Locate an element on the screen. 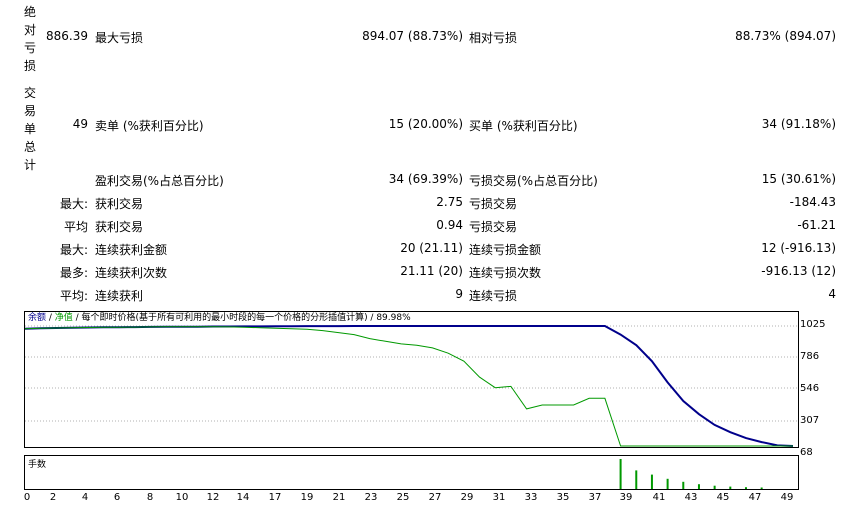 This screenshot has width=858, height=506. x-tick-label: 37 is located at coordinates (595, 497).